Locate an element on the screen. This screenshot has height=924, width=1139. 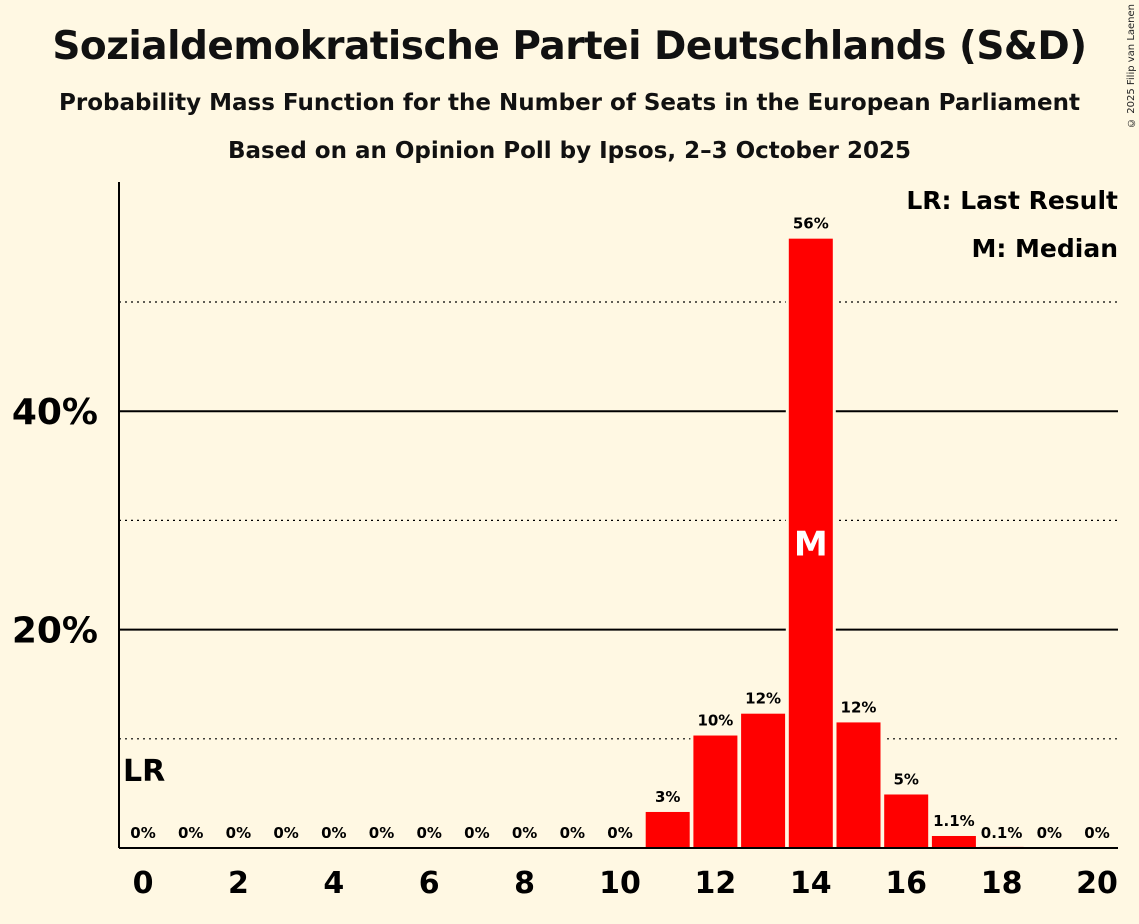
bar-value-label: 10% is located at coordinates (715, 721).